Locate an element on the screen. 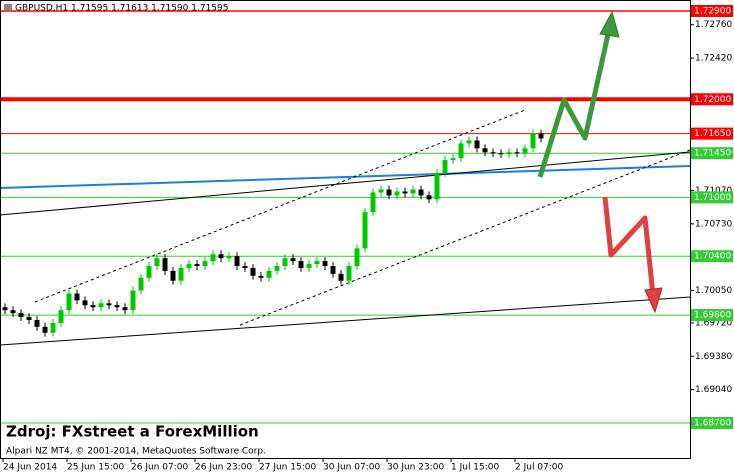  up-arrow is located at coordinates (574, 103).